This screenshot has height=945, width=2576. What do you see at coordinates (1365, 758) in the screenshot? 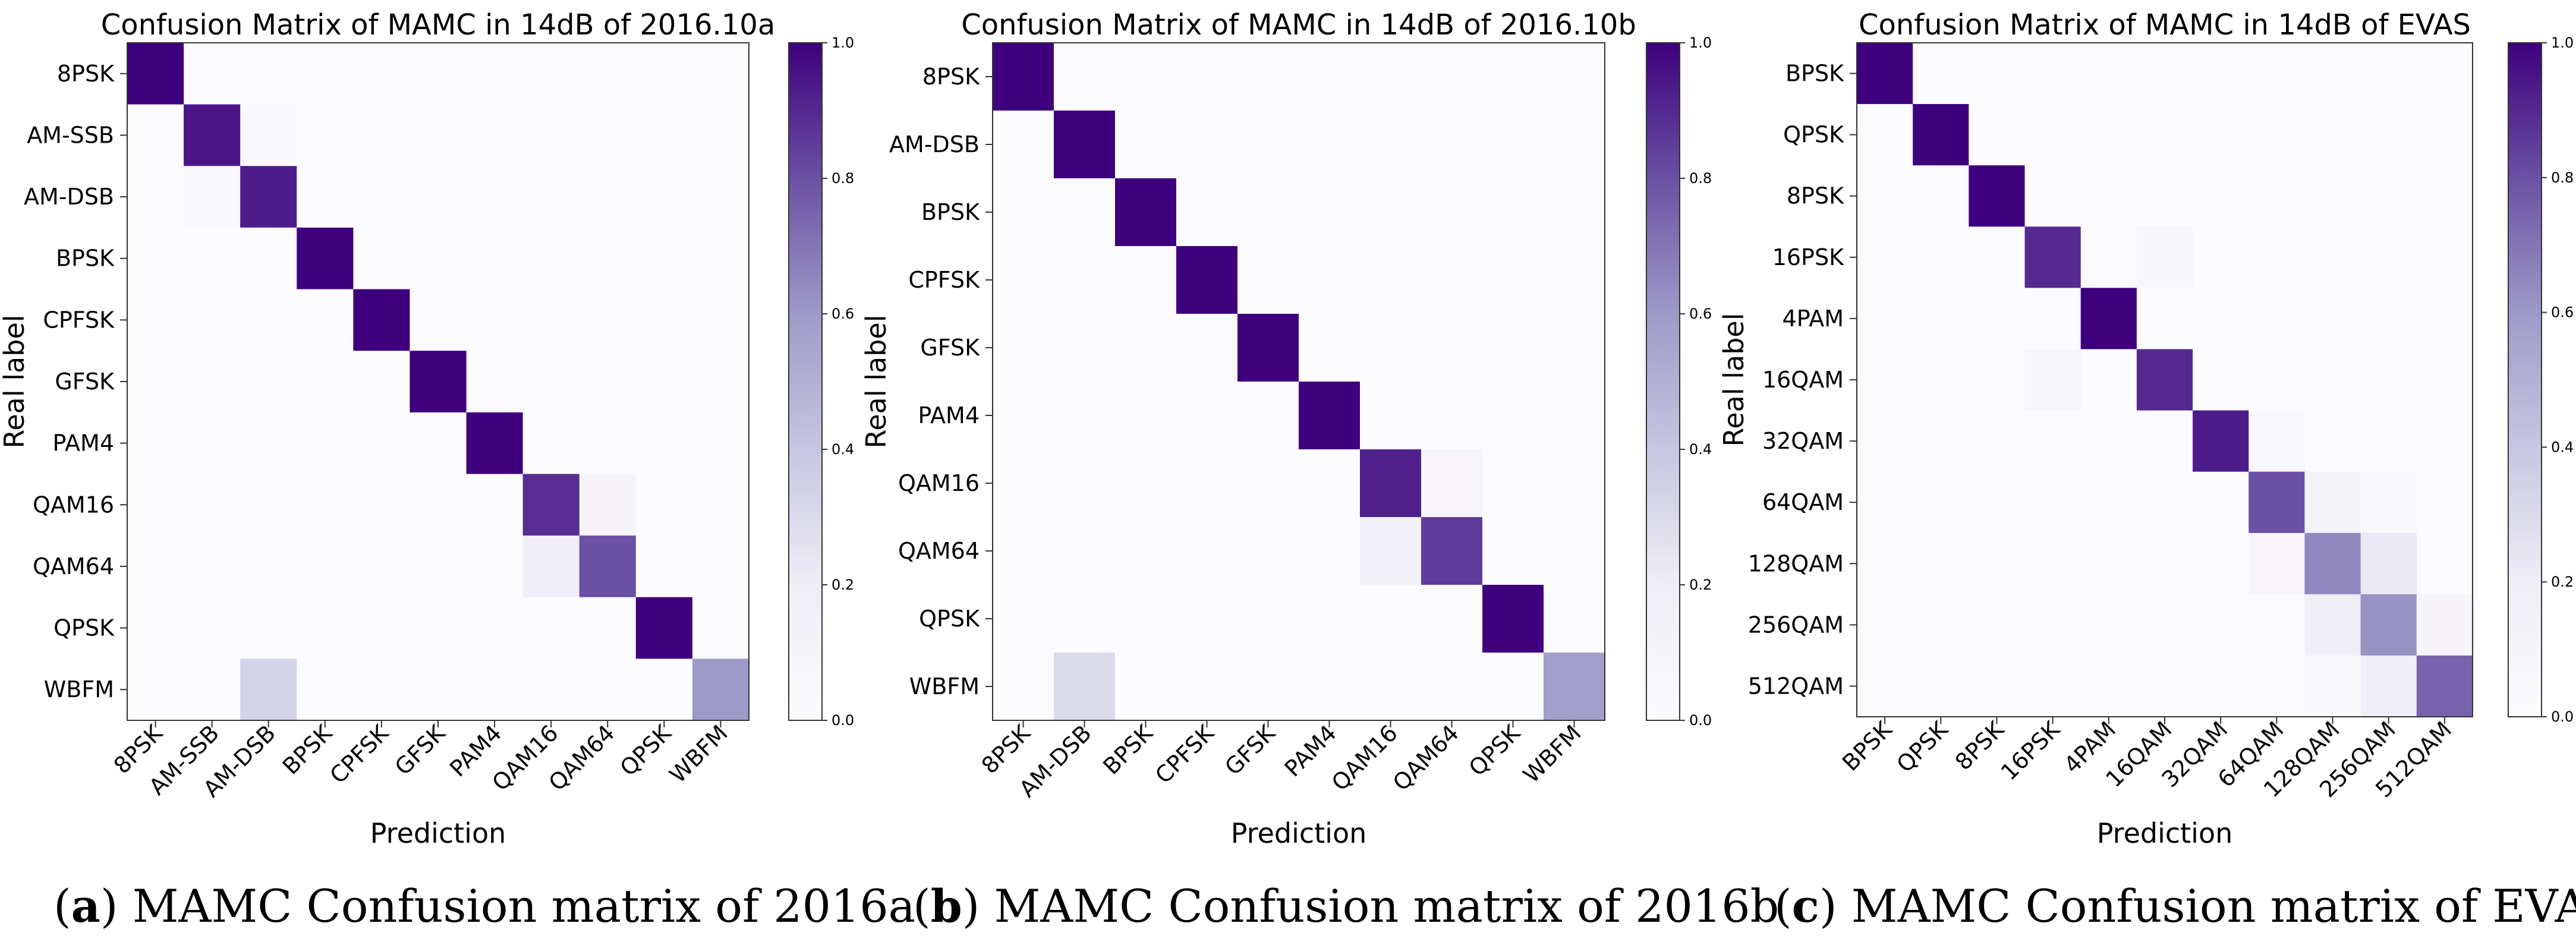
I see `x-tick-label: QAM16` at bounding box center [1365, 758].